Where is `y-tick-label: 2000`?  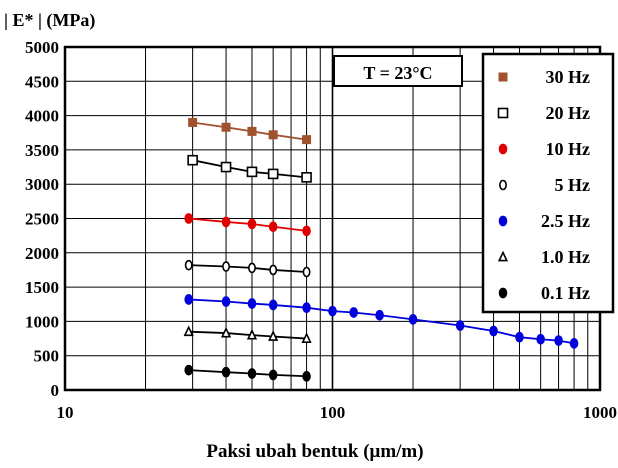 y-tick-label: 2000 is located at coordinates (42, 253).